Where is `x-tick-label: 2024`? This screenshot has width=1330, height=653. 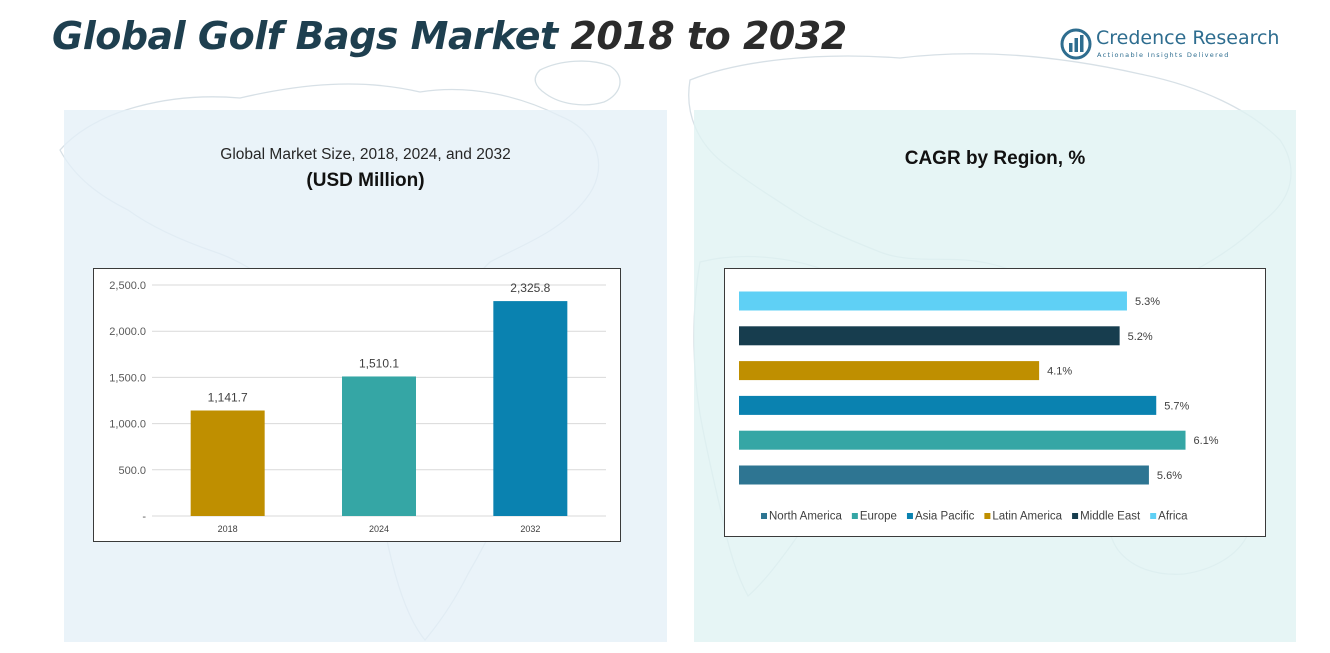
x-tick-label: 2024 is located at coordinates (379, 529).